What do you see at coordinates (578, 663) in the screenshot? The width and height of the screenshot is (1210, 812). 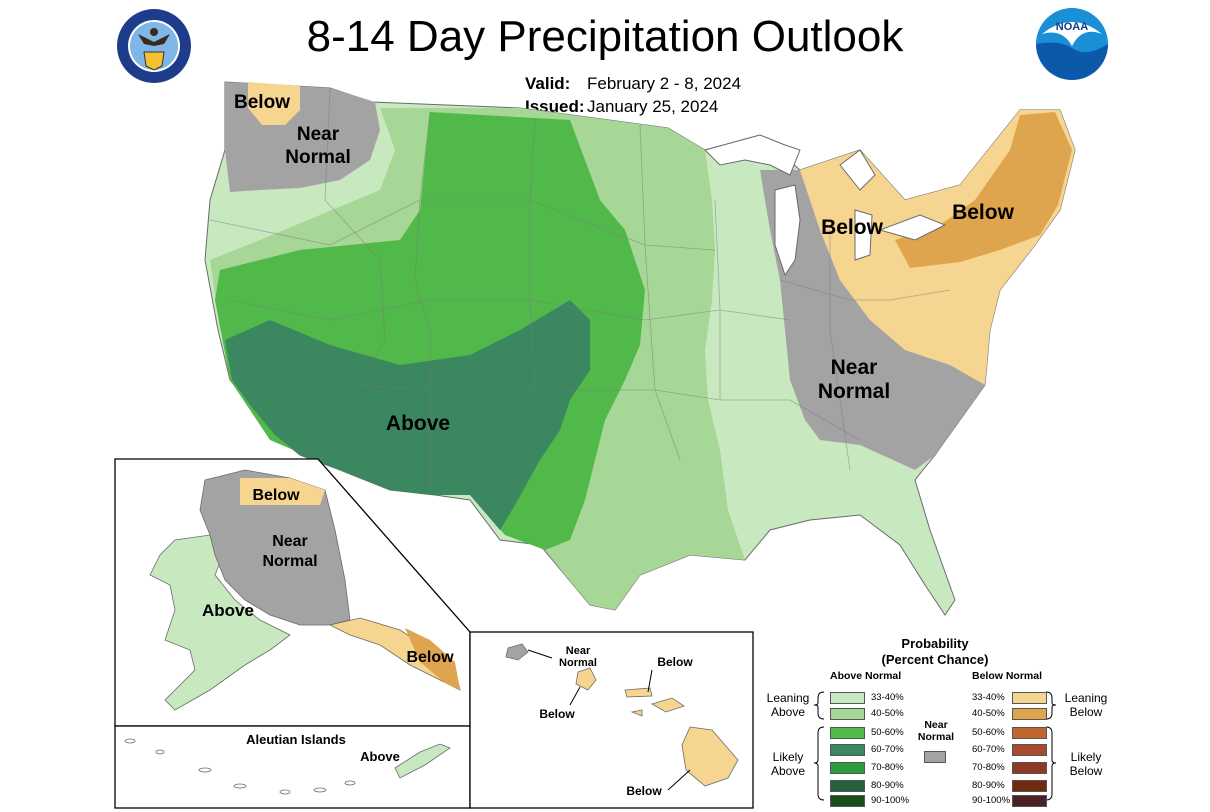 I see `hawaii-near-label-2: Normal` at bounding box center [578, 663].